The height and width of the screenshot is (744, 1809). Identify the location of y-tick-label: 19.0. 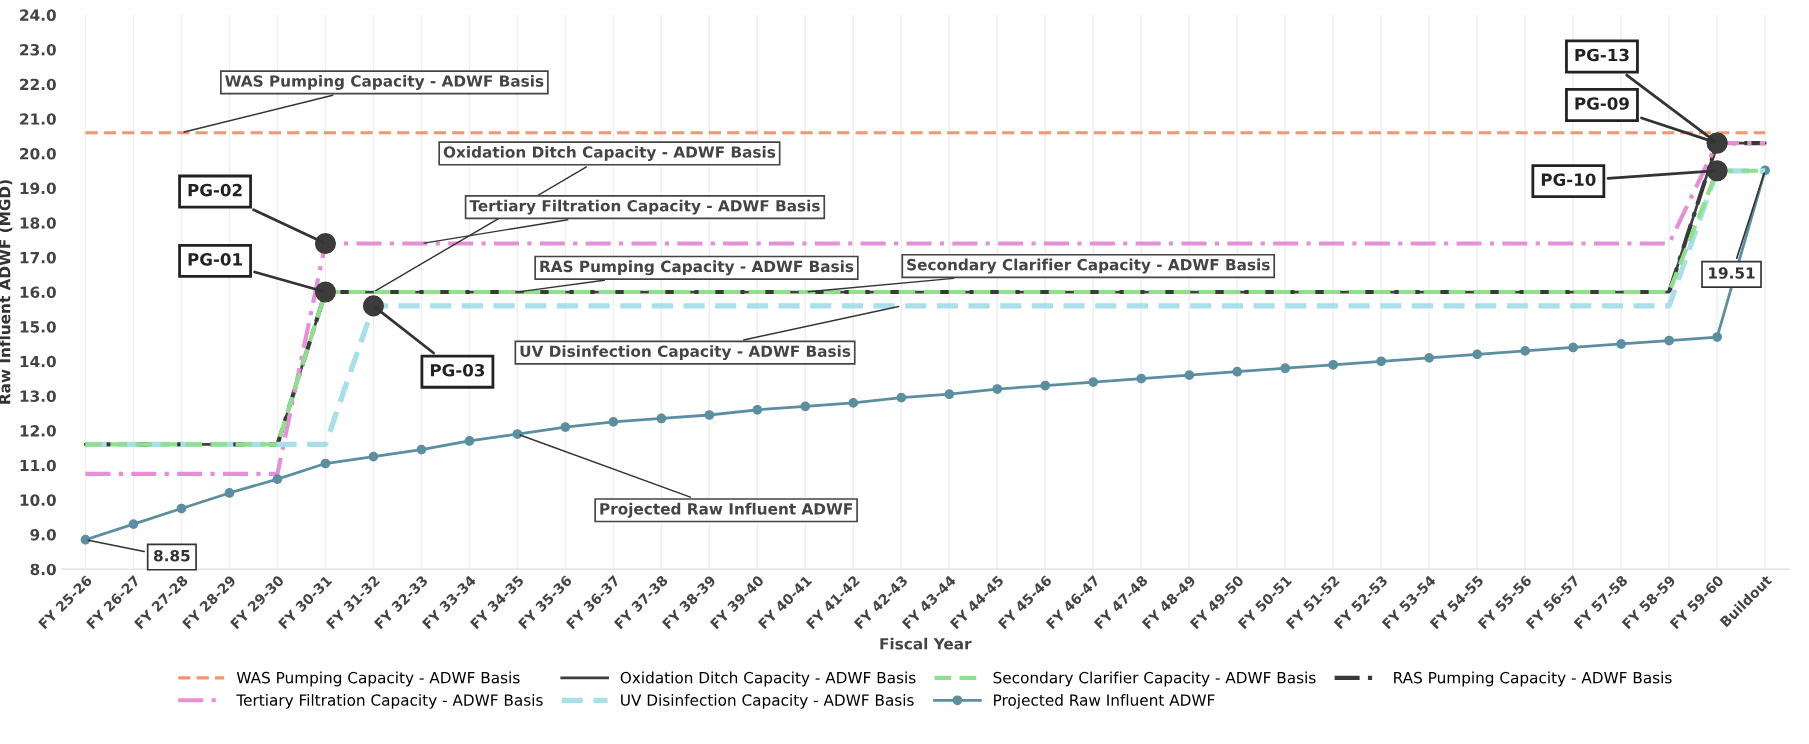
(38, 188).